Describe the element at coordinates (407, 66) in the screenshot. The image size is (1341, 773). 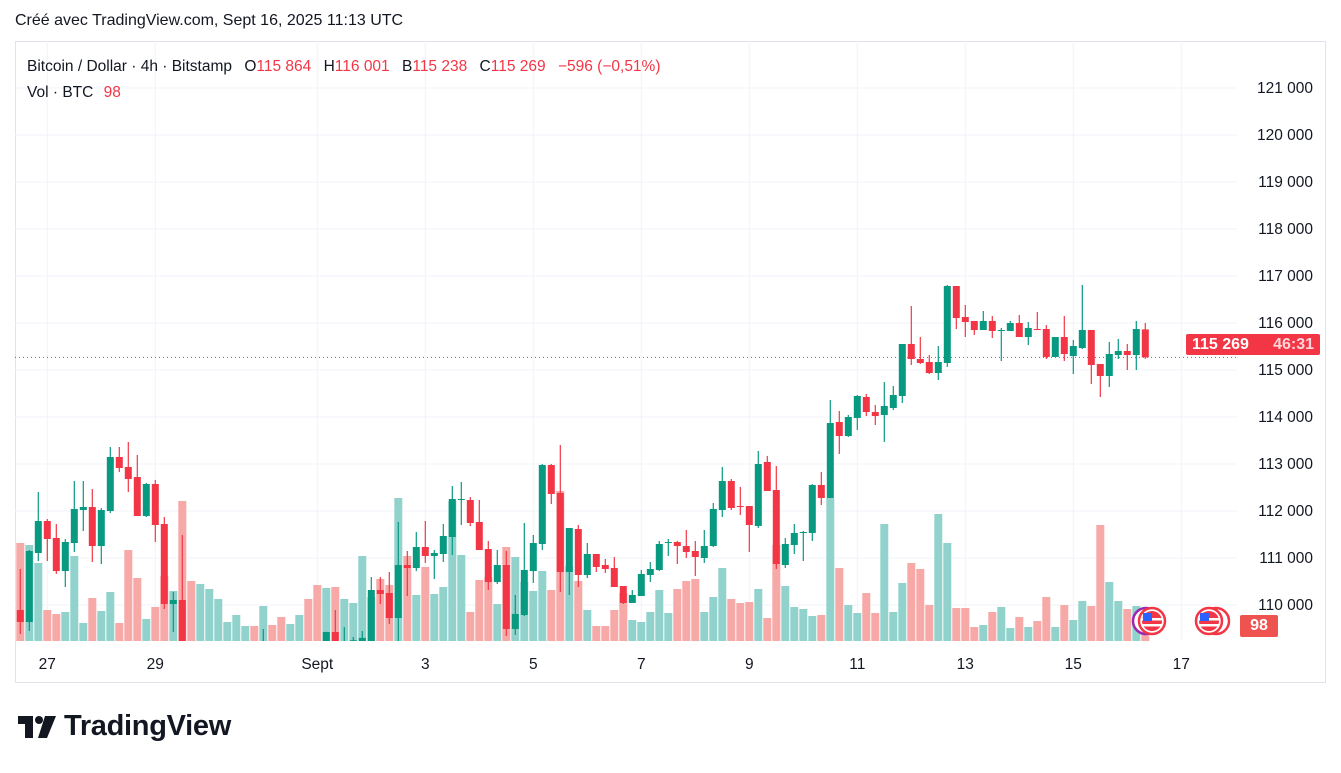
I see `low-label: B` at that location.